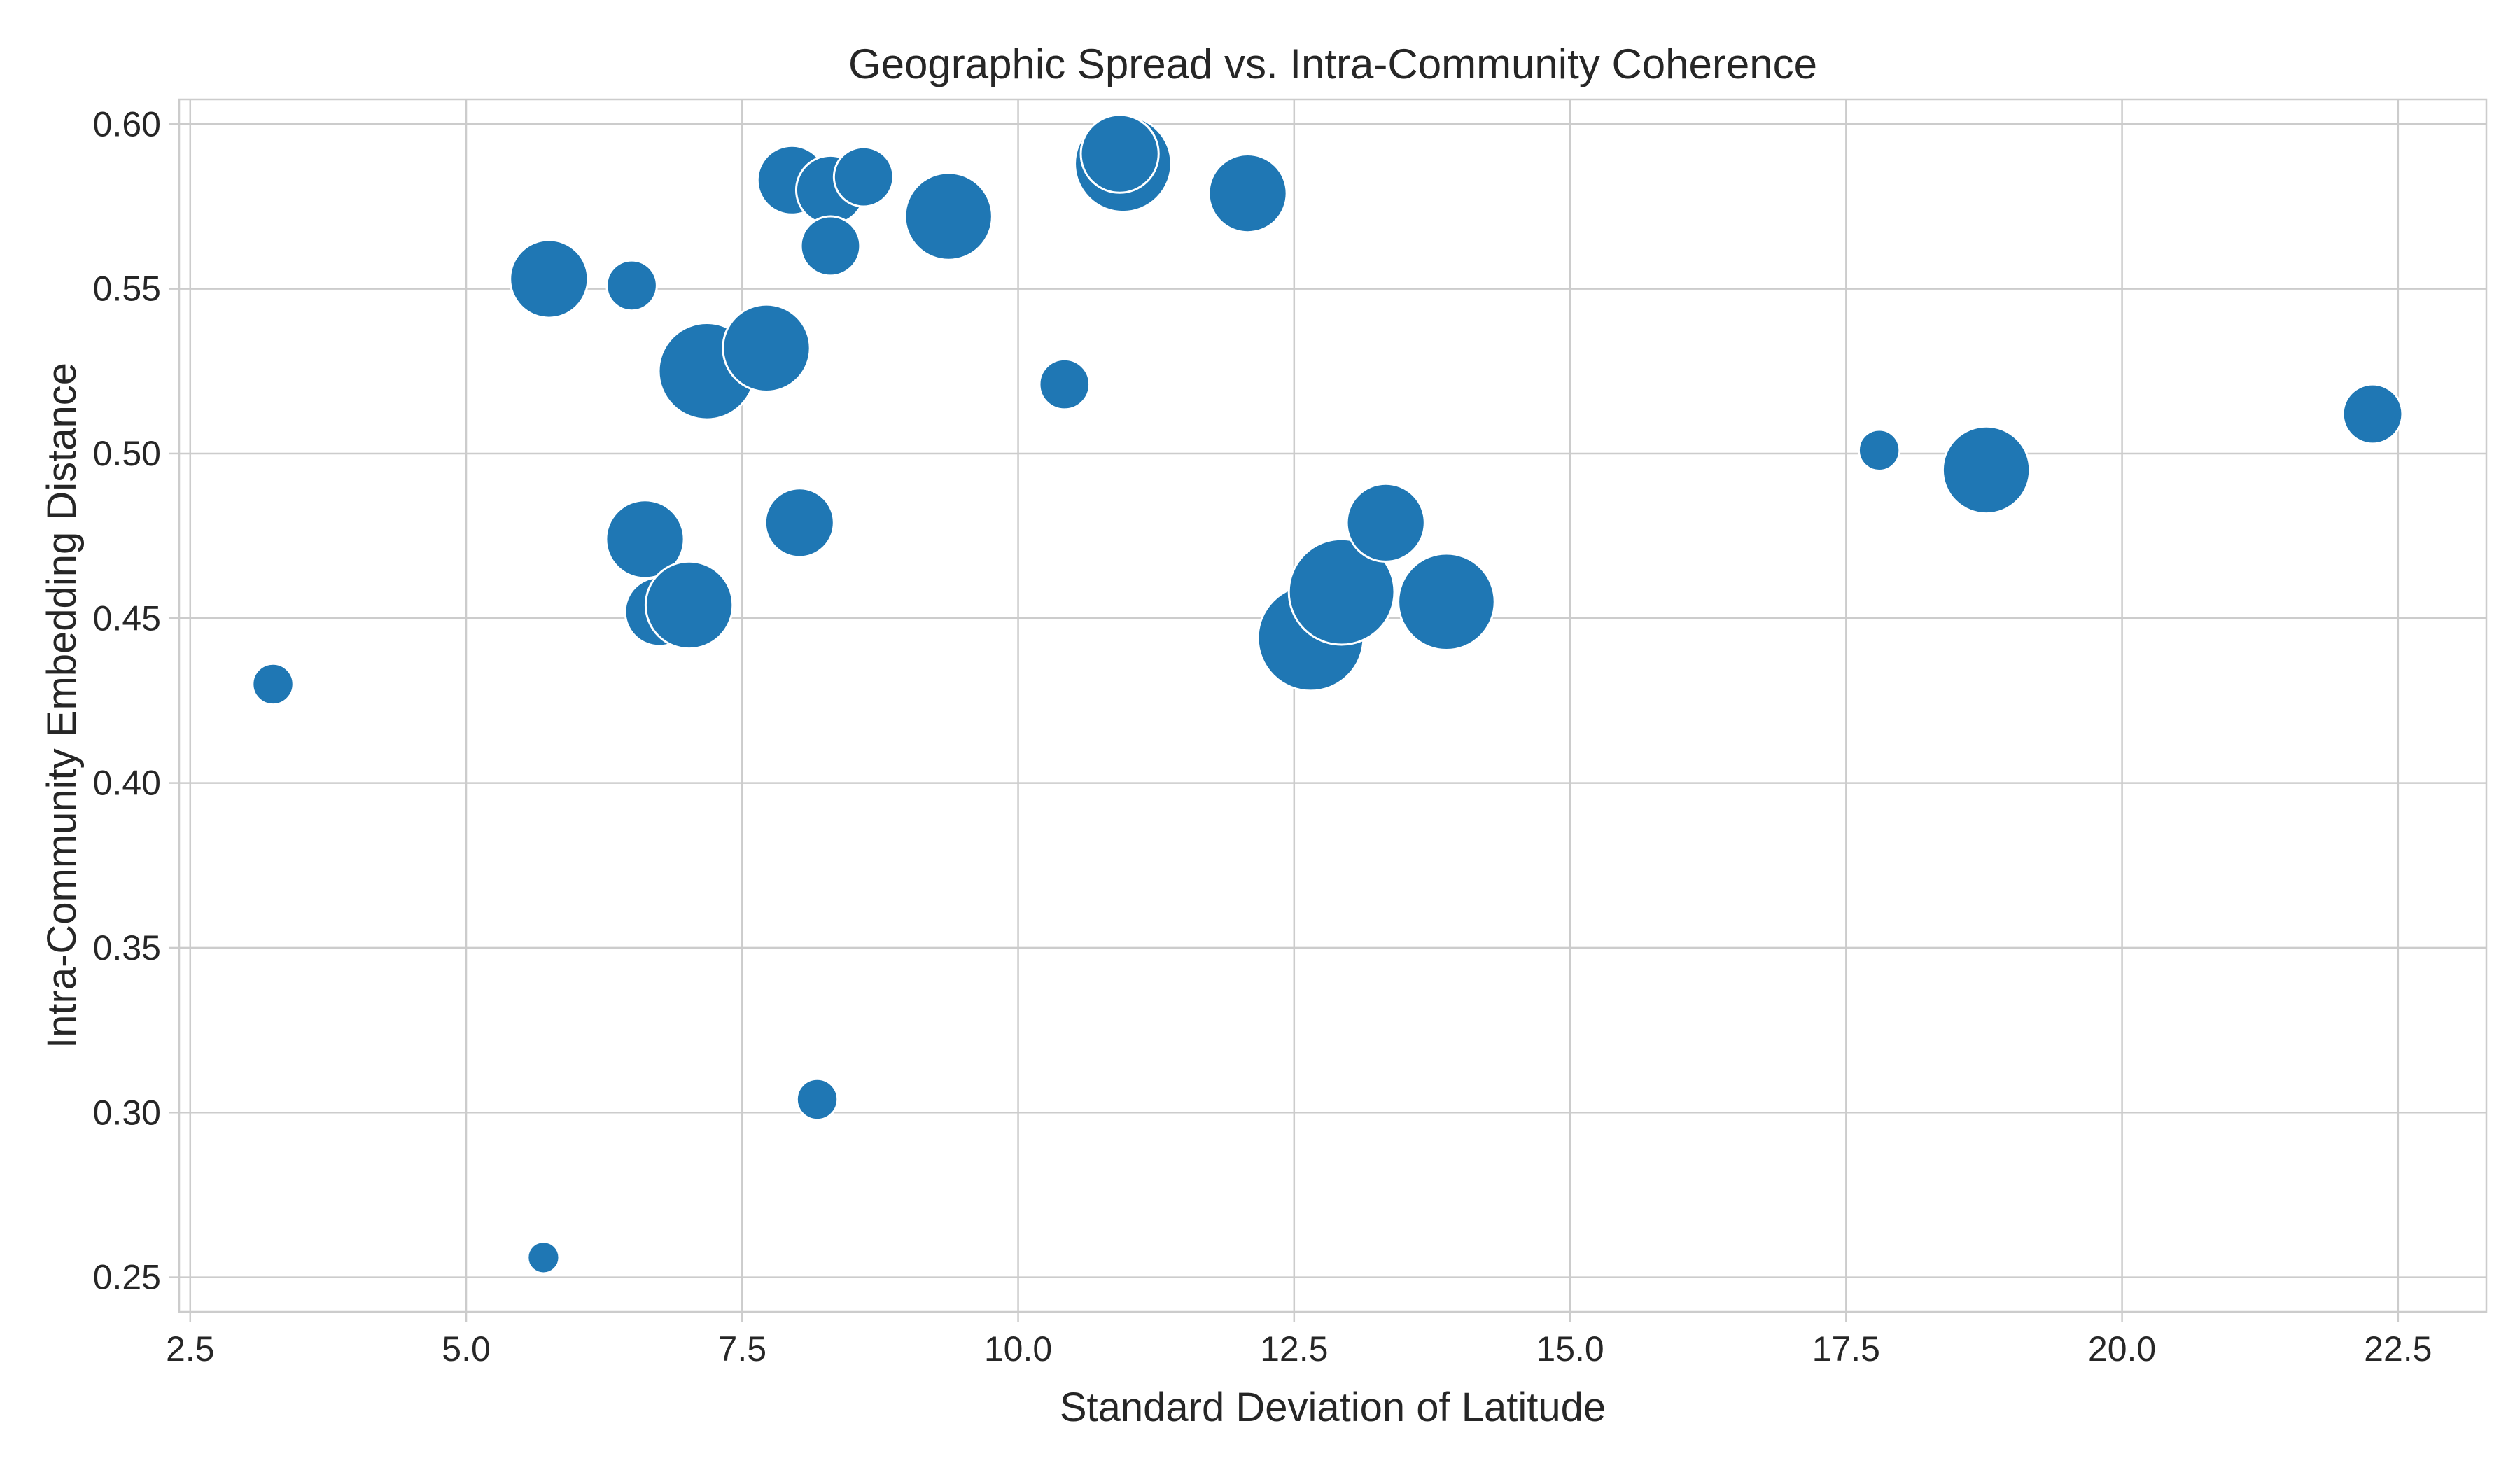 This screenshot has height=1470, width=2520. I want to click on x-tick-label: 7.5, so click(742, 1348).